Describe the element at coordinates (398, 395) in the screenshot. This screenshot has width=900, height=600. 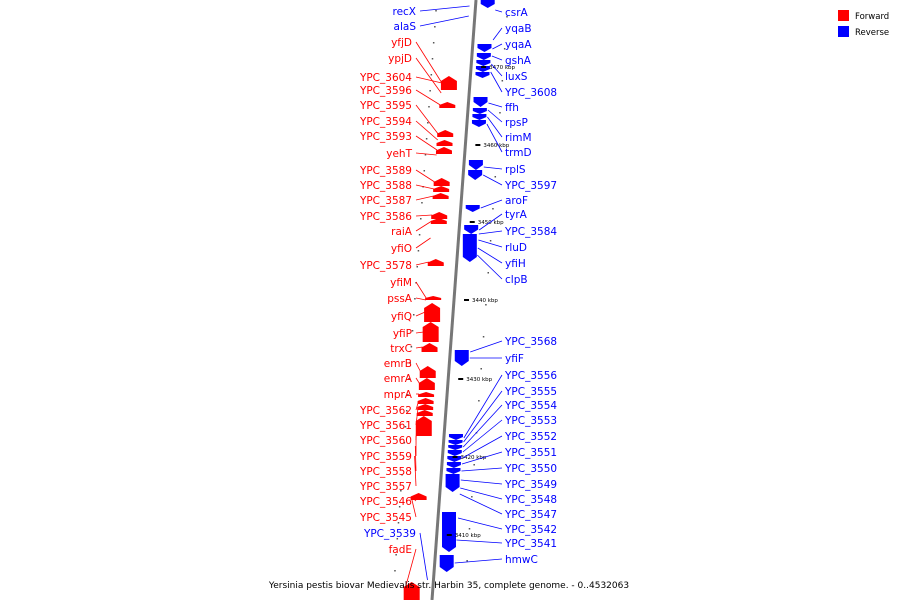
I see `forward-gene-label: mprA` at that location.